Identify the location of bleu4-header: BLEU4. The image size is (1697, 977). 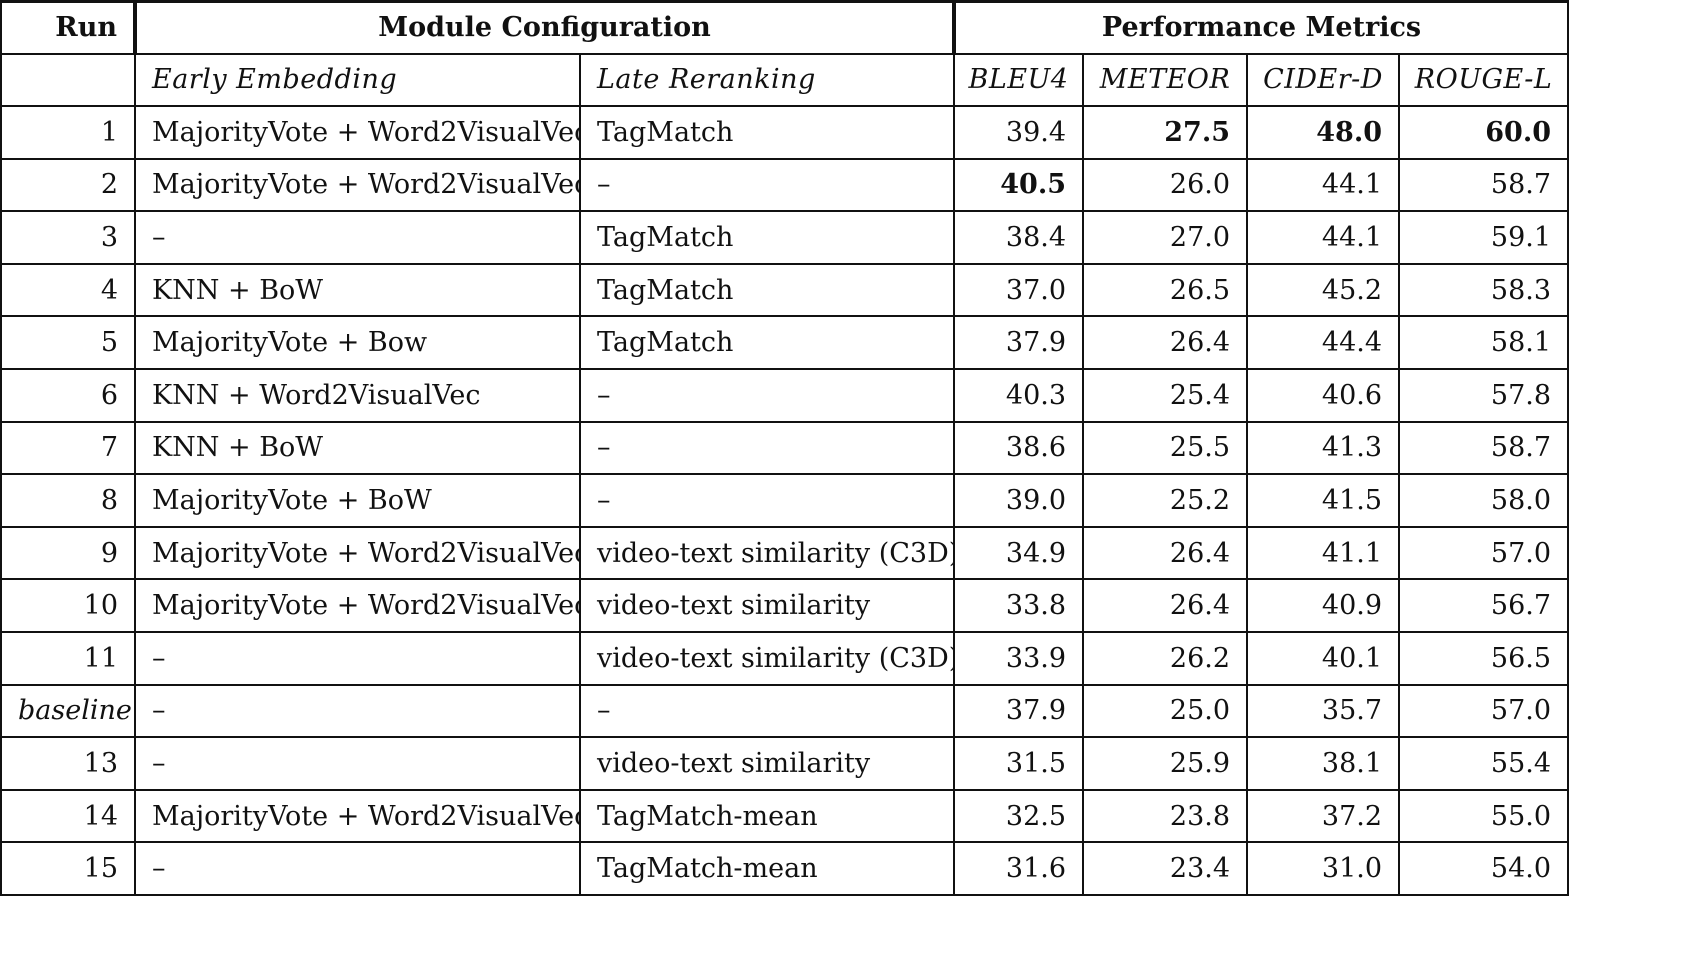
(1018, 79).